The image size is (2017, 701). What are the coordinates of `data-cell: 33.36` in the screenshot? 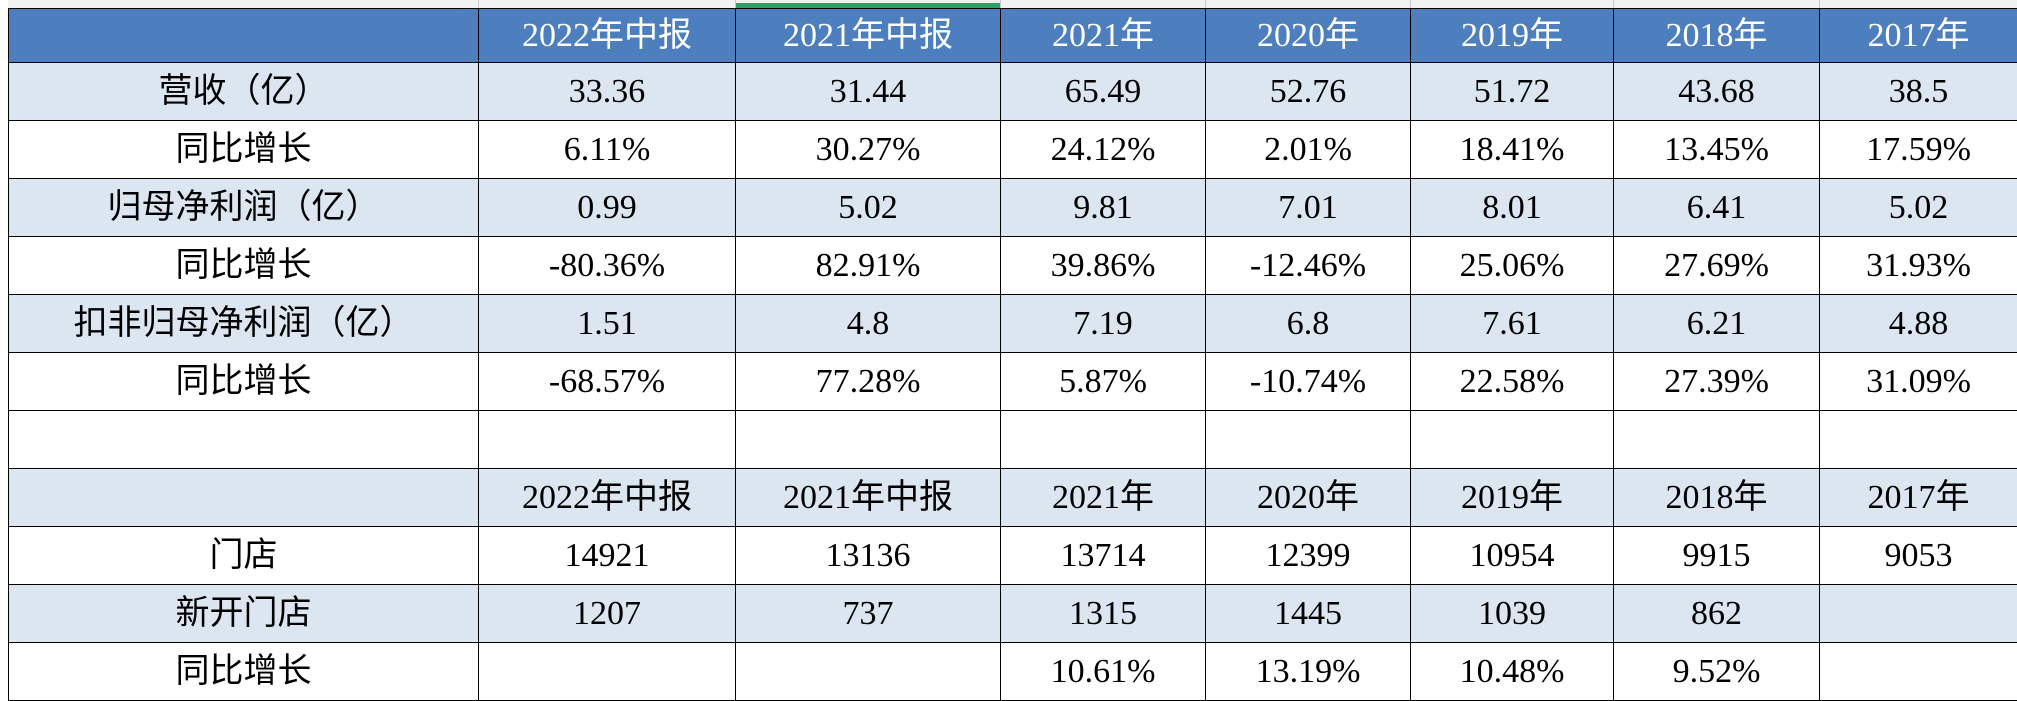 It's located at (607, 92).